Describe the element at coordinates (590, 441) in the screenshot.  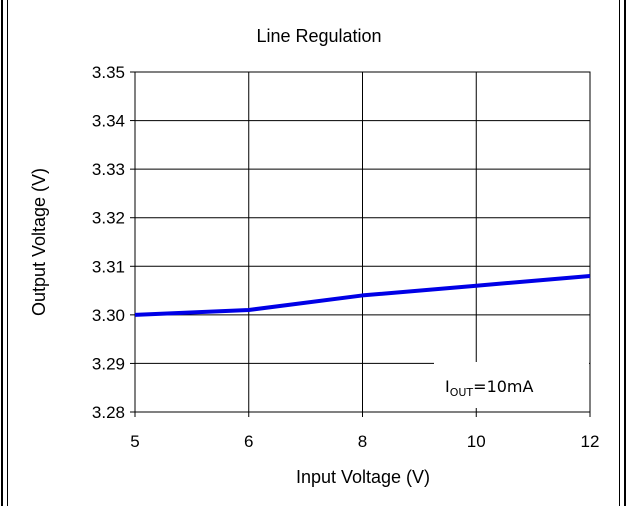
I see `x-tick-label: 12` at that location.